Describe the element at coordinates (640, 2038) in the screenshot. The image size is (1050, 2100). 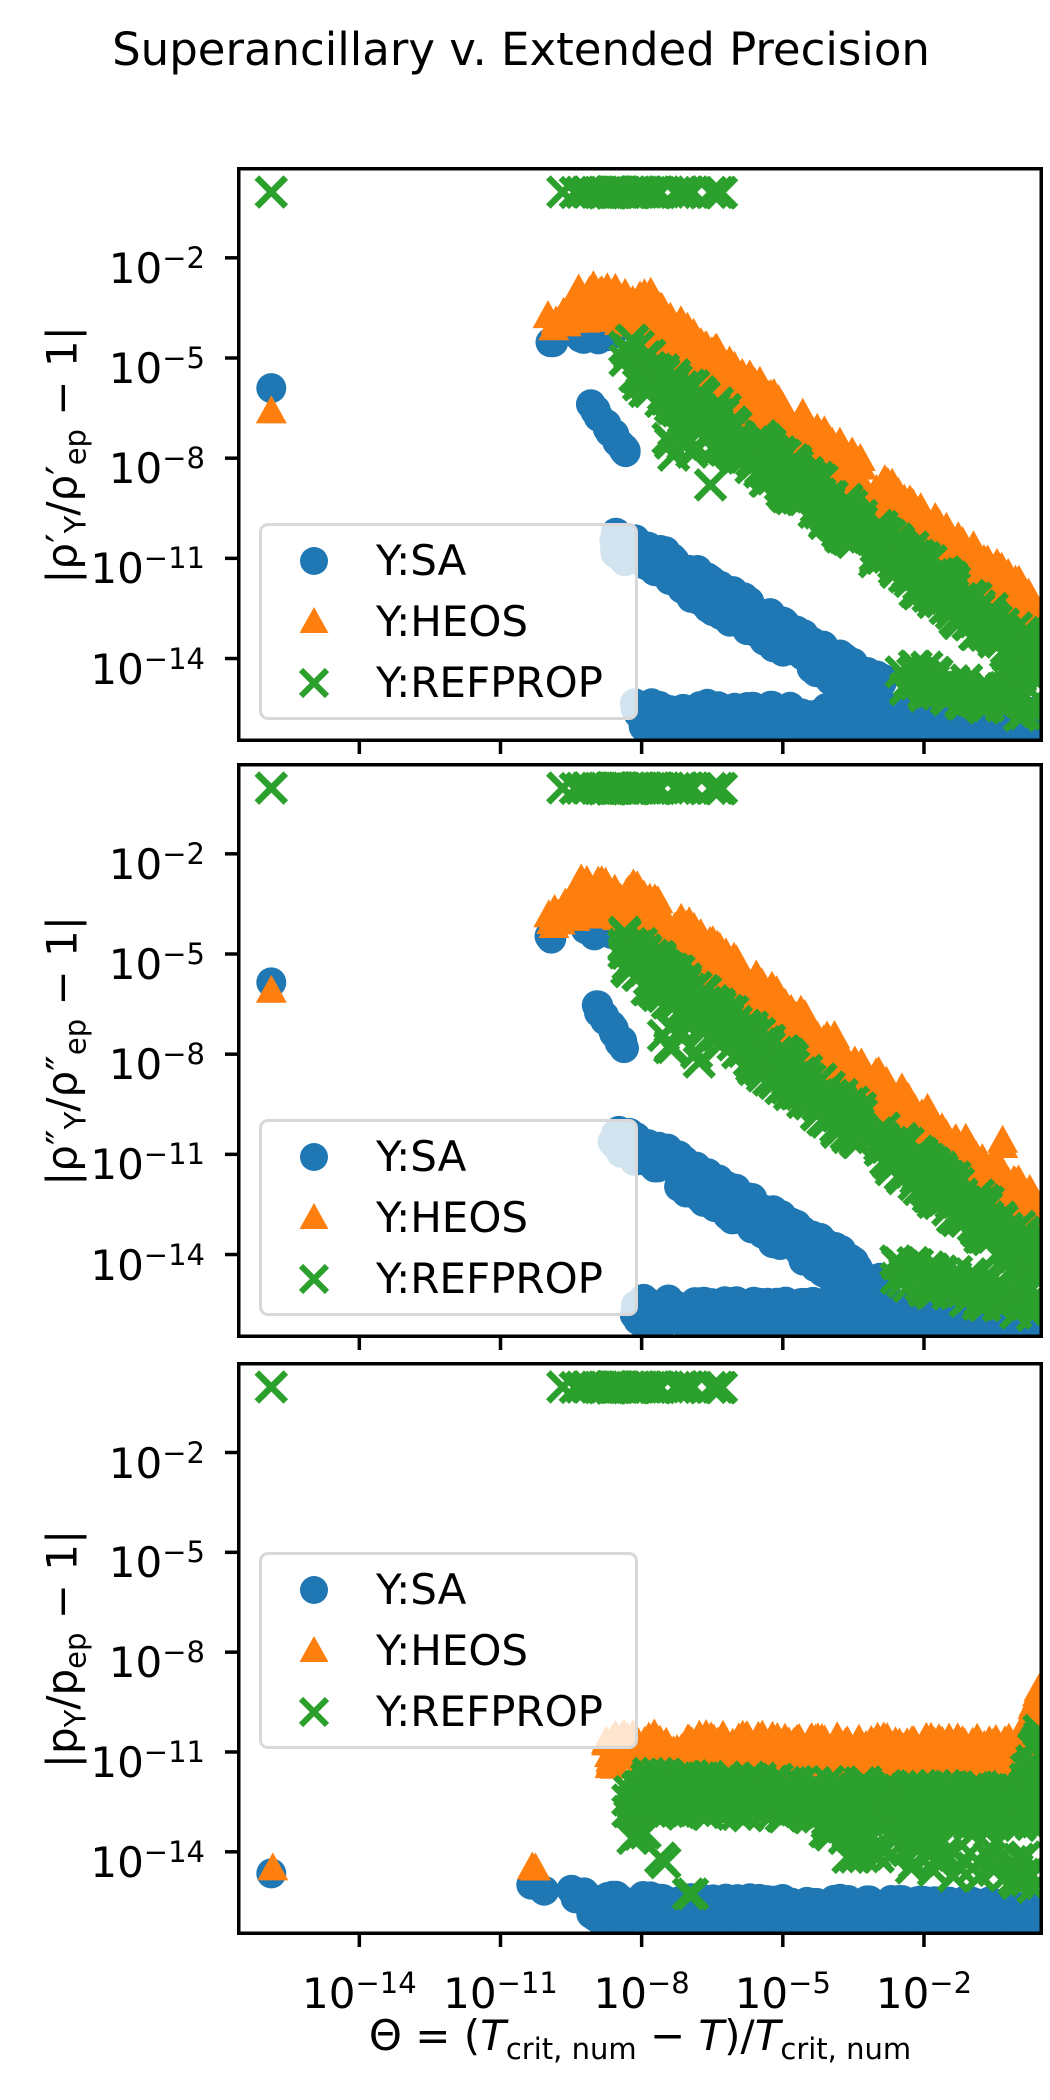
I see `x-axis-label: Θ = (Tcrit, num − T)/Tcrit, num` at that location.